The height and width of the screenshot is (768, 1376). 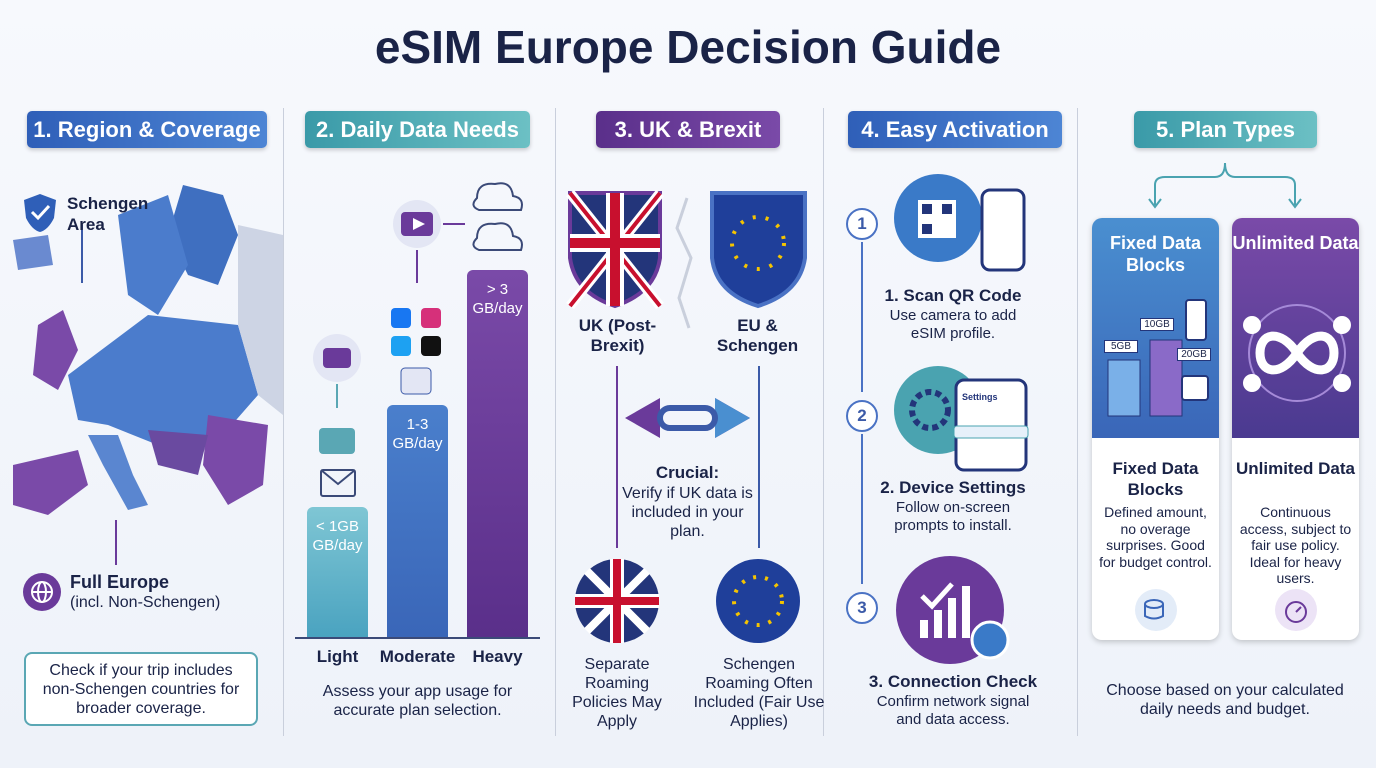 I want to click on schengen-label: Schengen Area, so click(x=108, y=214).